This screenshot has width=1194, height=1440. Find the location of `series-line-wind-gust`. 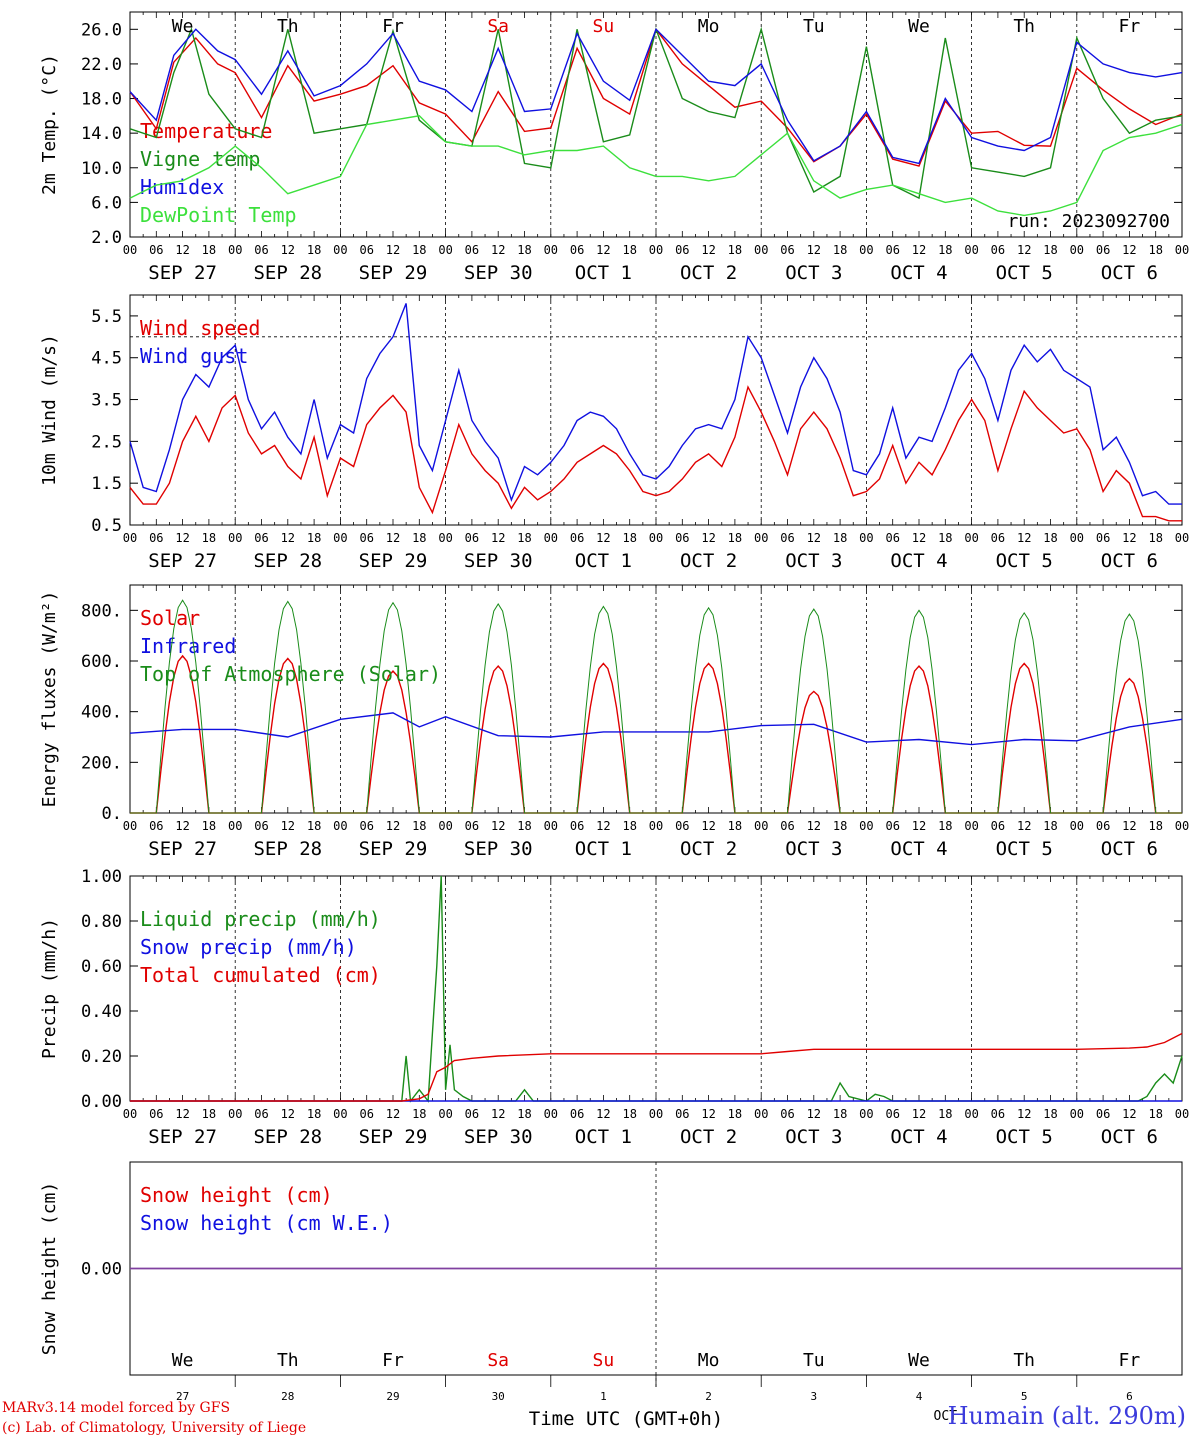

series-line-wind-gust is located at coordinates (655, 404).